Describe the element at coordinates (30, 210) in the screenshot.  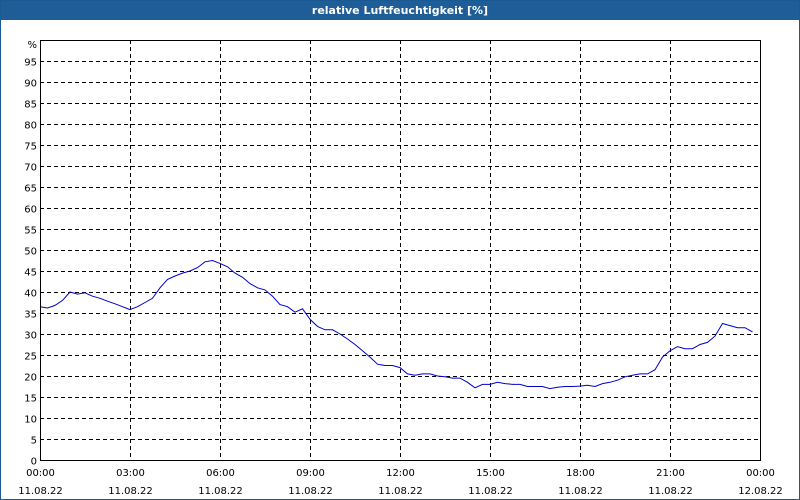
I see `y-tick-label: 60` at that location.